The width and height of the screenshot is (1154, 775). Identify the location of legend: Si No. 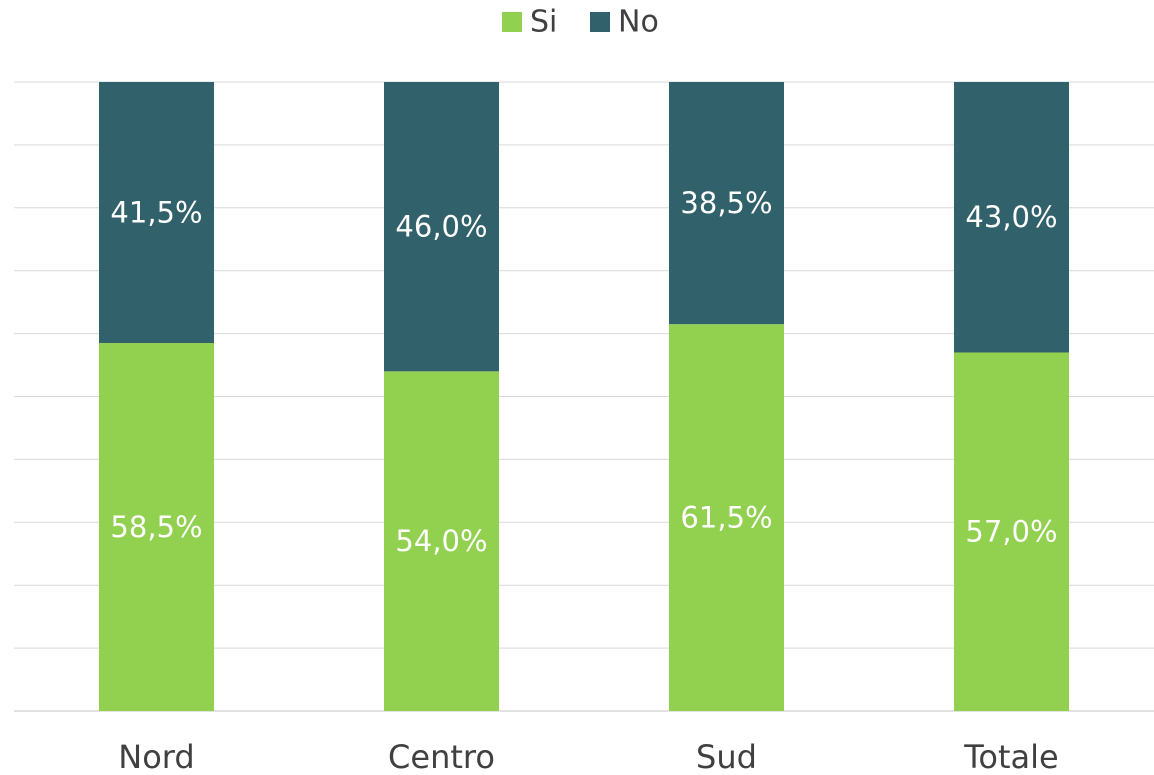
(580, 22).